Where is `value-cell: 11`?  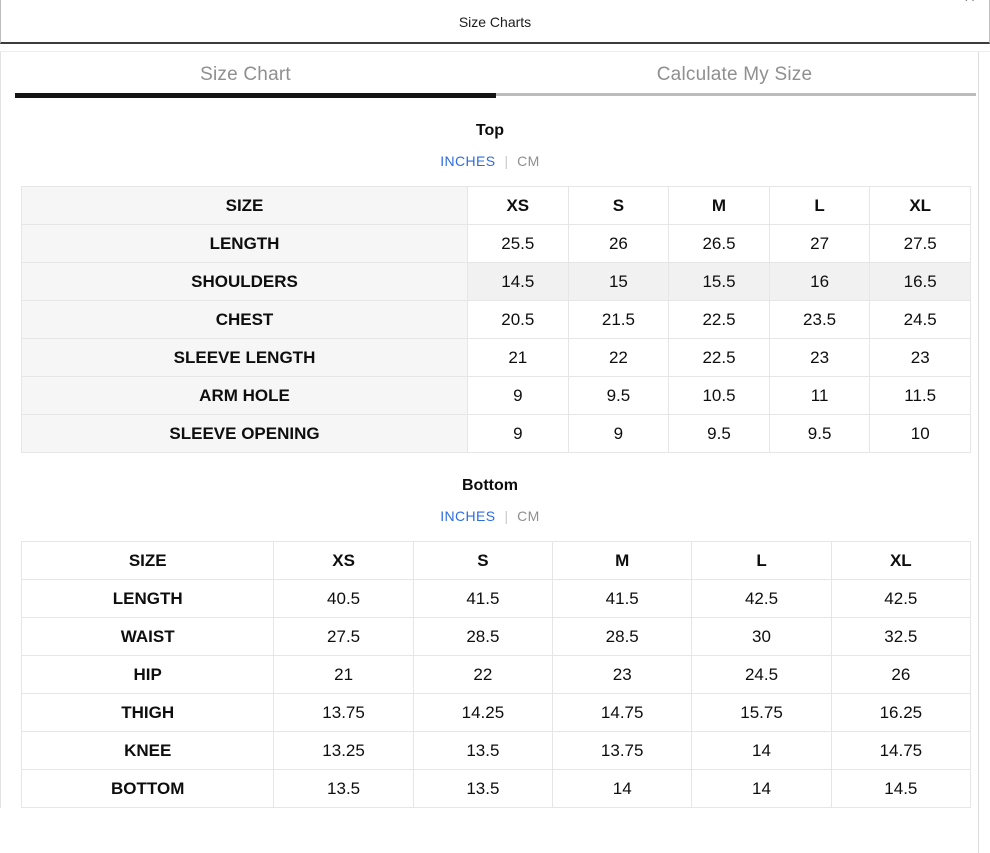
value-cell: 11 is located at coordinates (819, 395).